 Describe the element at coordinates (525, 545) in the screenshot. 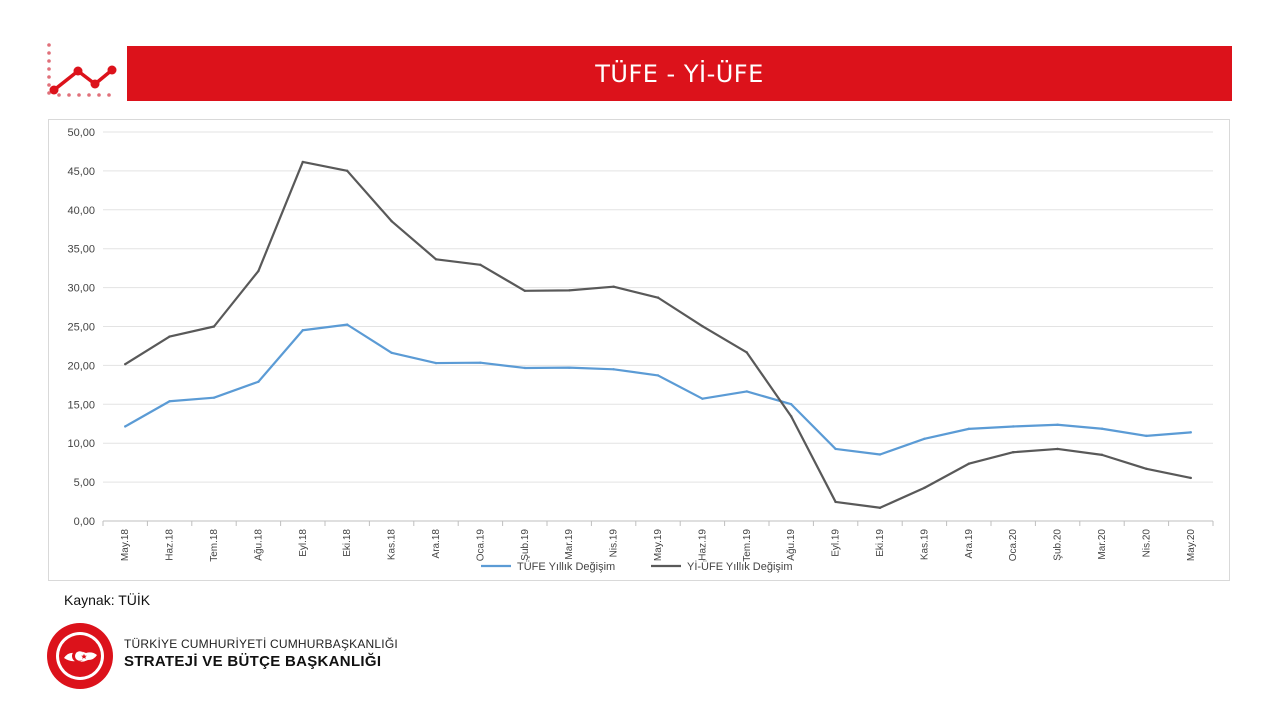

I see `x-tick-label: Şub.19` at that location.